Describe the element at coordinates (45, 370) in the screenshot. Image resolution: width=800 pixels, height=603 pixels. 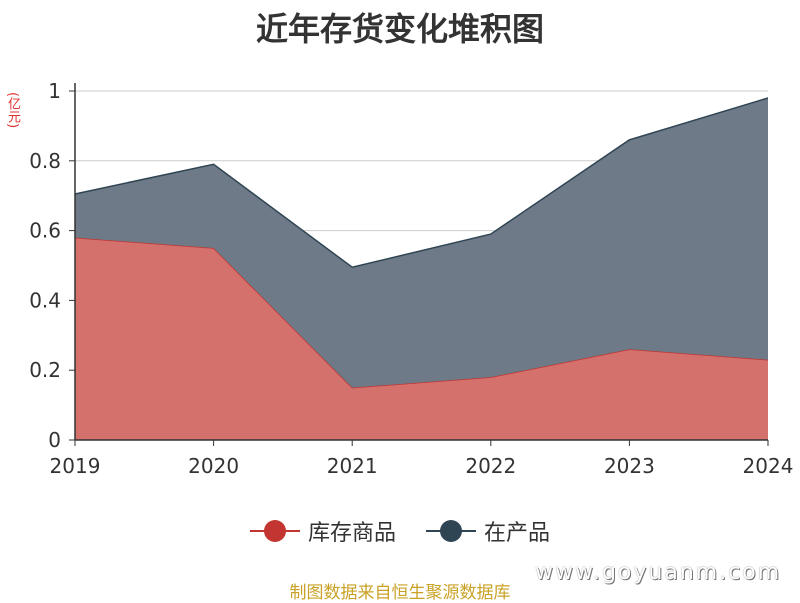
I see `y-tick-label: 0.2` at that location.